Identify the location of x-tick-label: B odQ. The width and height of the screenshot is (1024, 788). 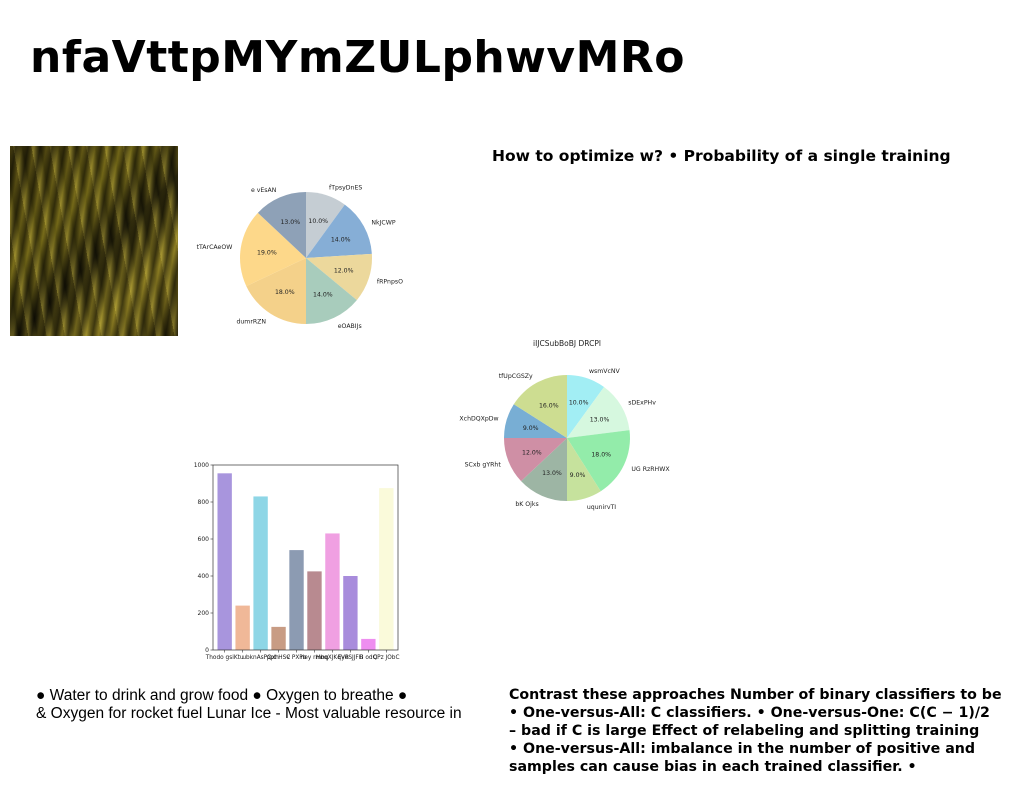
(369, 658).